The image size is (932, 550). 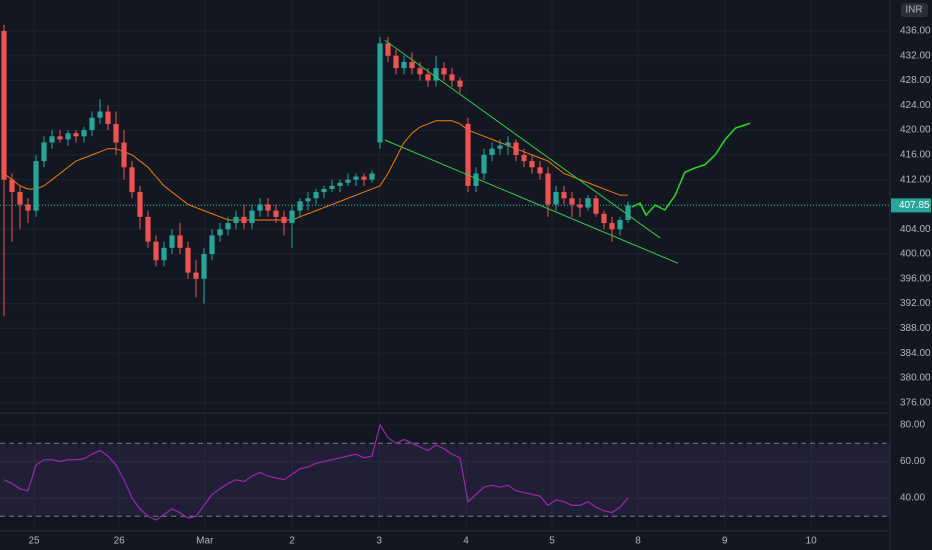 I want to click on x-tick-label: Mar, so click(x=205, y=541).